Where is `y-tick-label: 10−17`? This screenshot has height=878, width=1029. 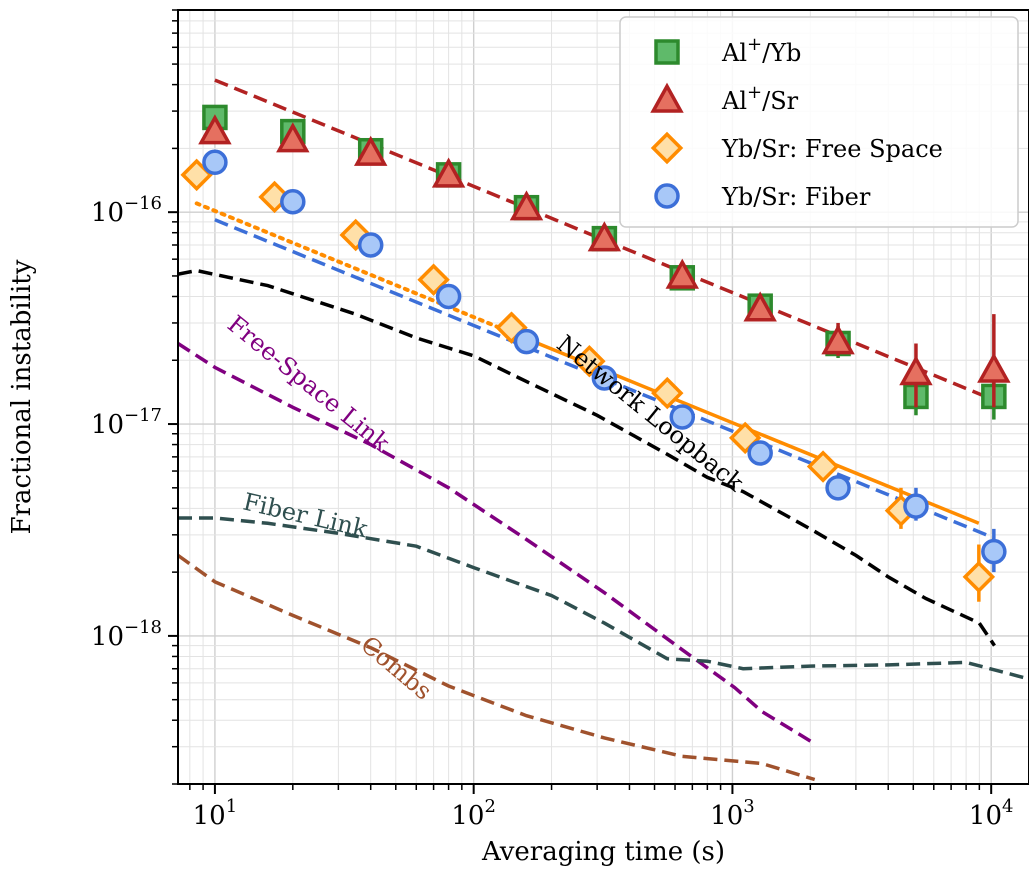
y-tick-label: 10−17 is located at coordinates (126, 422).